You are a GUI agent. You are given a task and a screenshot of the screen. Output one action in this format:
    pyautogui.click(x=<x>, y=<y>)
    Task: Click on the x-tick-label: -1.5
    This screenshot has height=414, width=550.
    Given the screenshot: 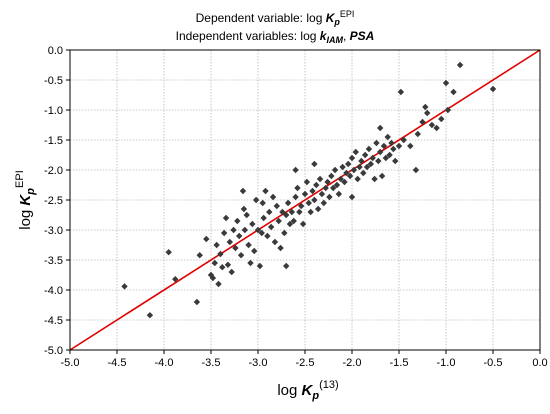 What is the action you would take?
    pyautogui.click(x=399, y=363)
    